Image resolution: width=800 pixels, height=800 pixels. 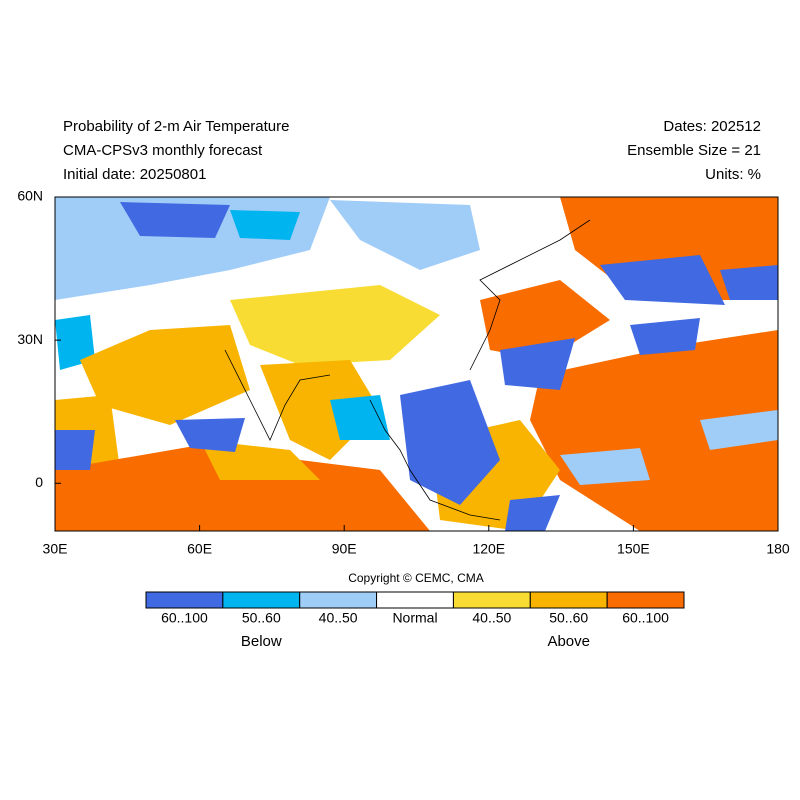 What do you see at coordinates (633, 549) in the screenshot?
I see `x-tick-label: 150E` at bounding box center [633, 549].